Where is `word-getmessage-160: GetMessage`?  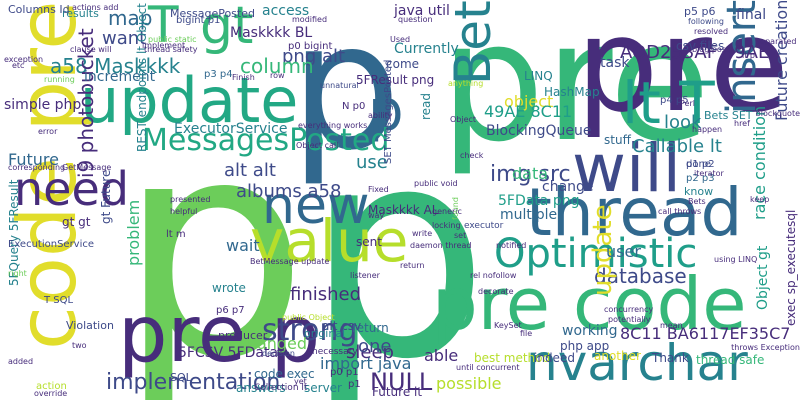
word-getmessage-160: GetMessage is located at coordinates (87, 167).